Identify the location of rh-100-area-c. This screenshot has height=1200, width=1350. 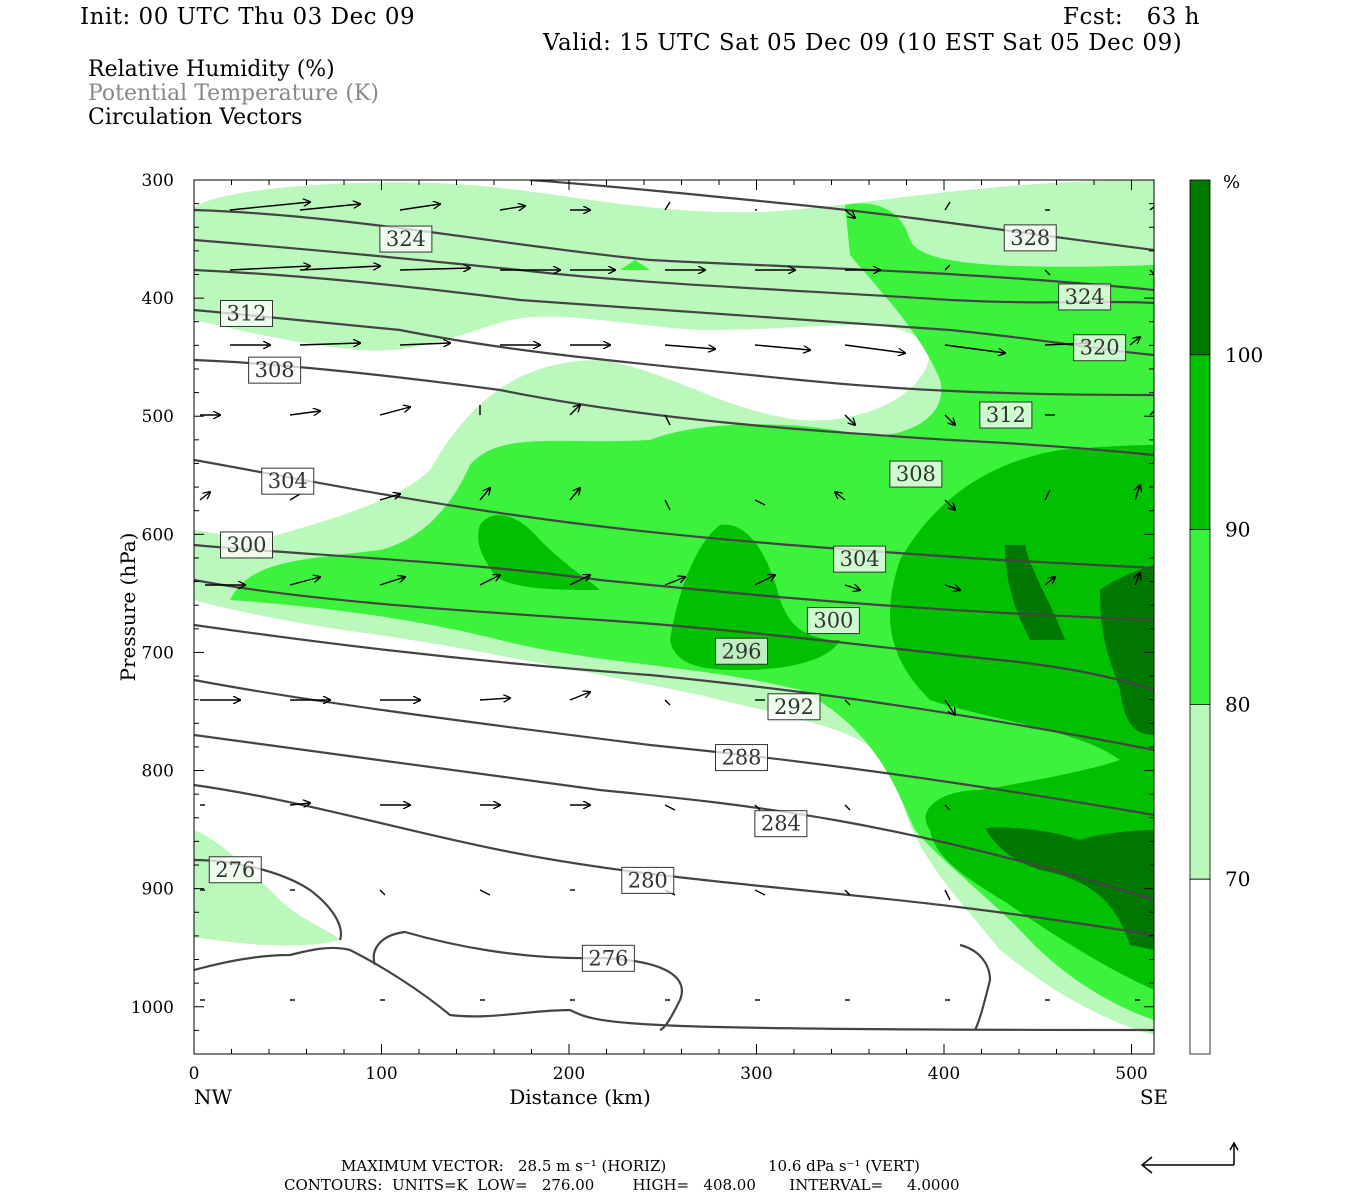
(1069, 888).